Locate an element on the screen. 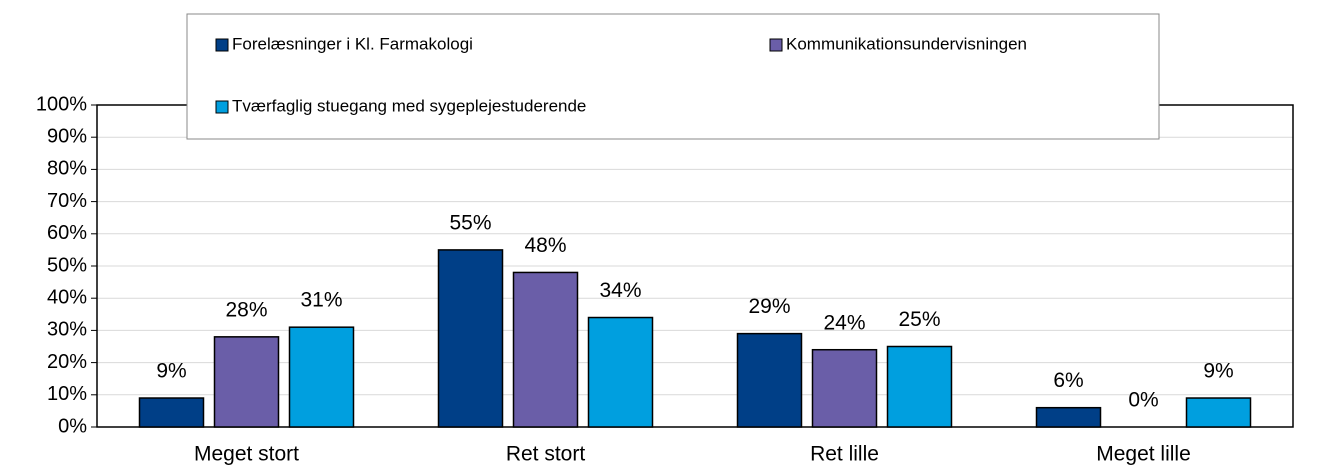 This screenshot has width=1331, height=471. y-tick-label: 10% is located at coordinates (67, 394).